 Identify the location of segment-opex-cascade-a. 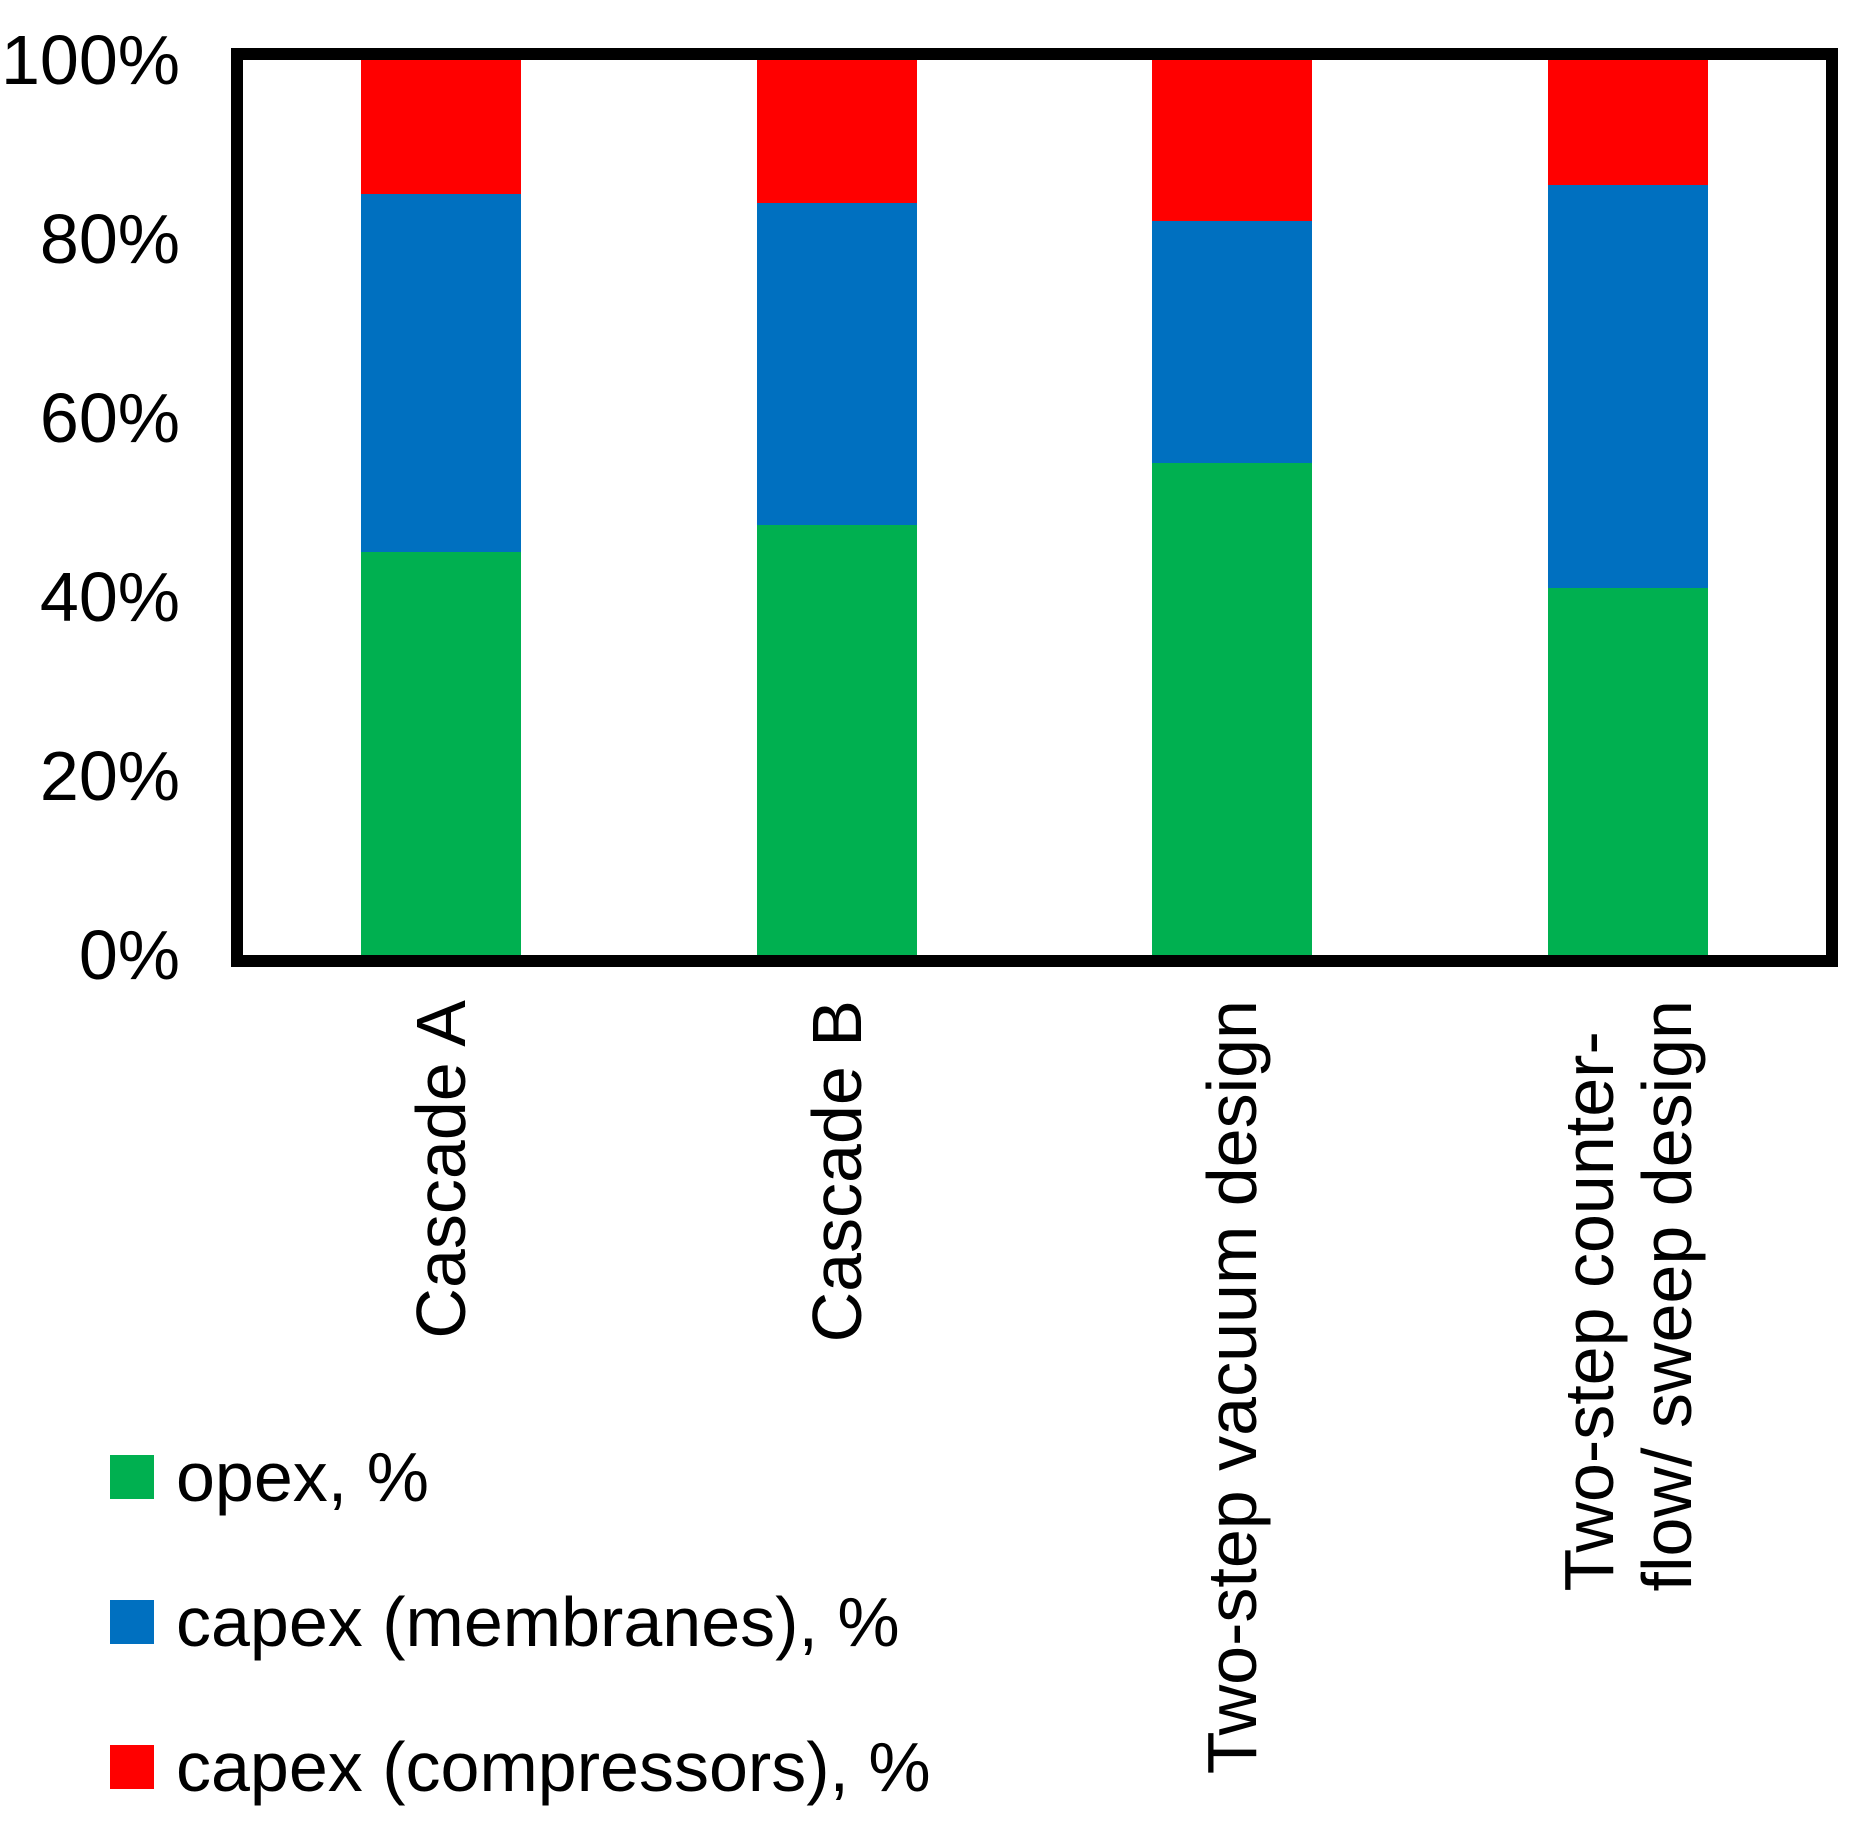
(441, 753).